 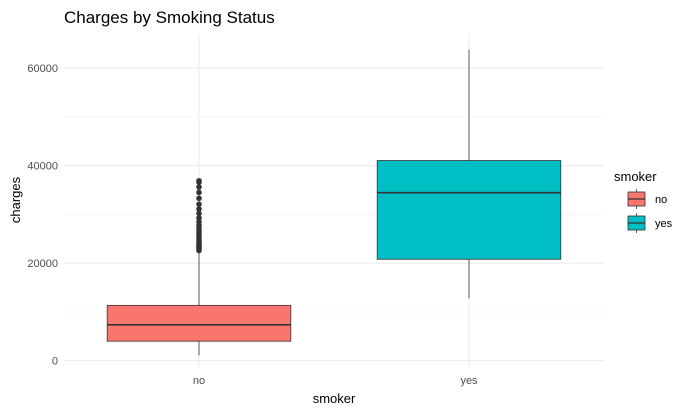 I want to click on x-tick-label: no, so click(x=199, y=381).